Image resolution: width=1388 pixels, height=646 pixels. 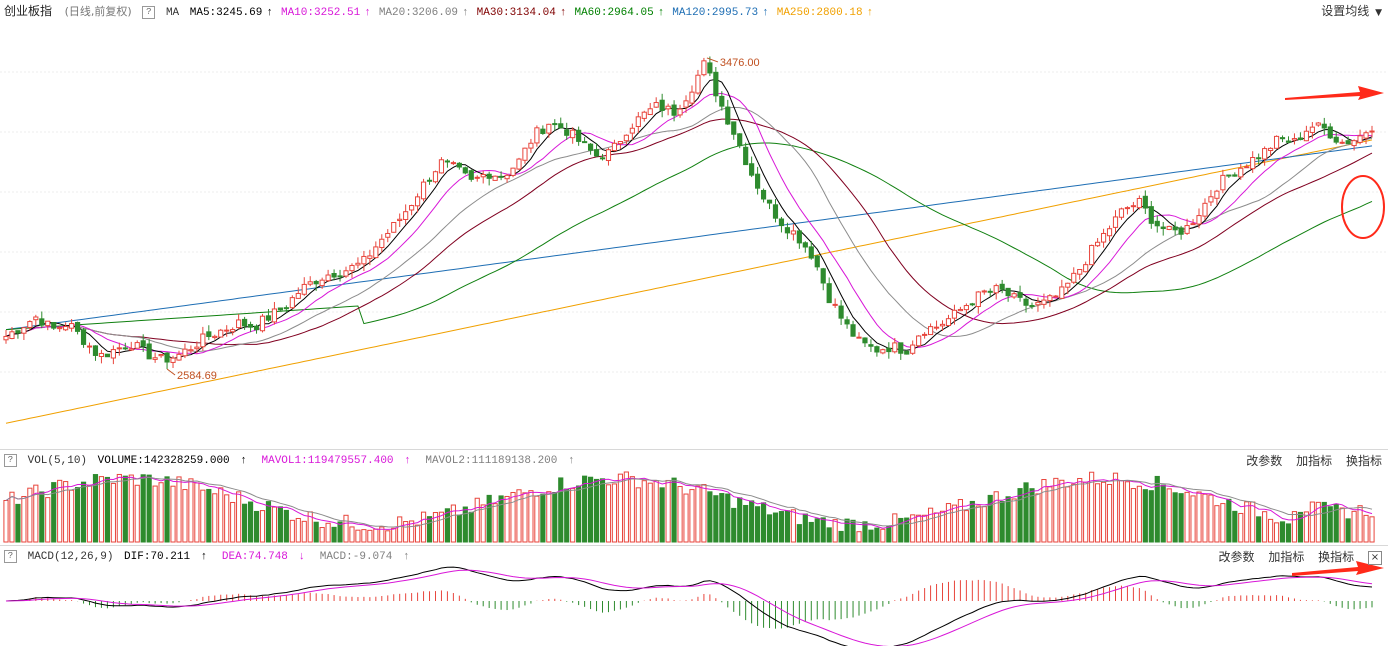 I want to click on ma-arrow-icon-5: ↑, so click(x=765, y=13).